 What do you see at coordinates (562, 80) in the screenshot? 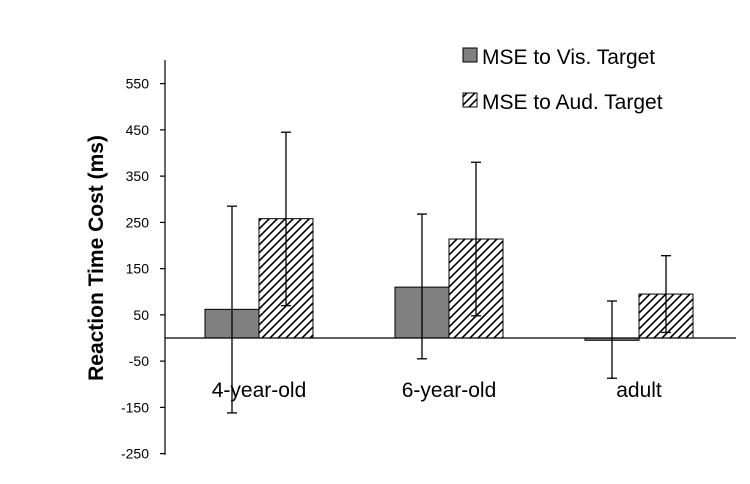
I see `legend: MSE to Vis. Target MSE to Aud. Target` at bounding box center [562, 80].